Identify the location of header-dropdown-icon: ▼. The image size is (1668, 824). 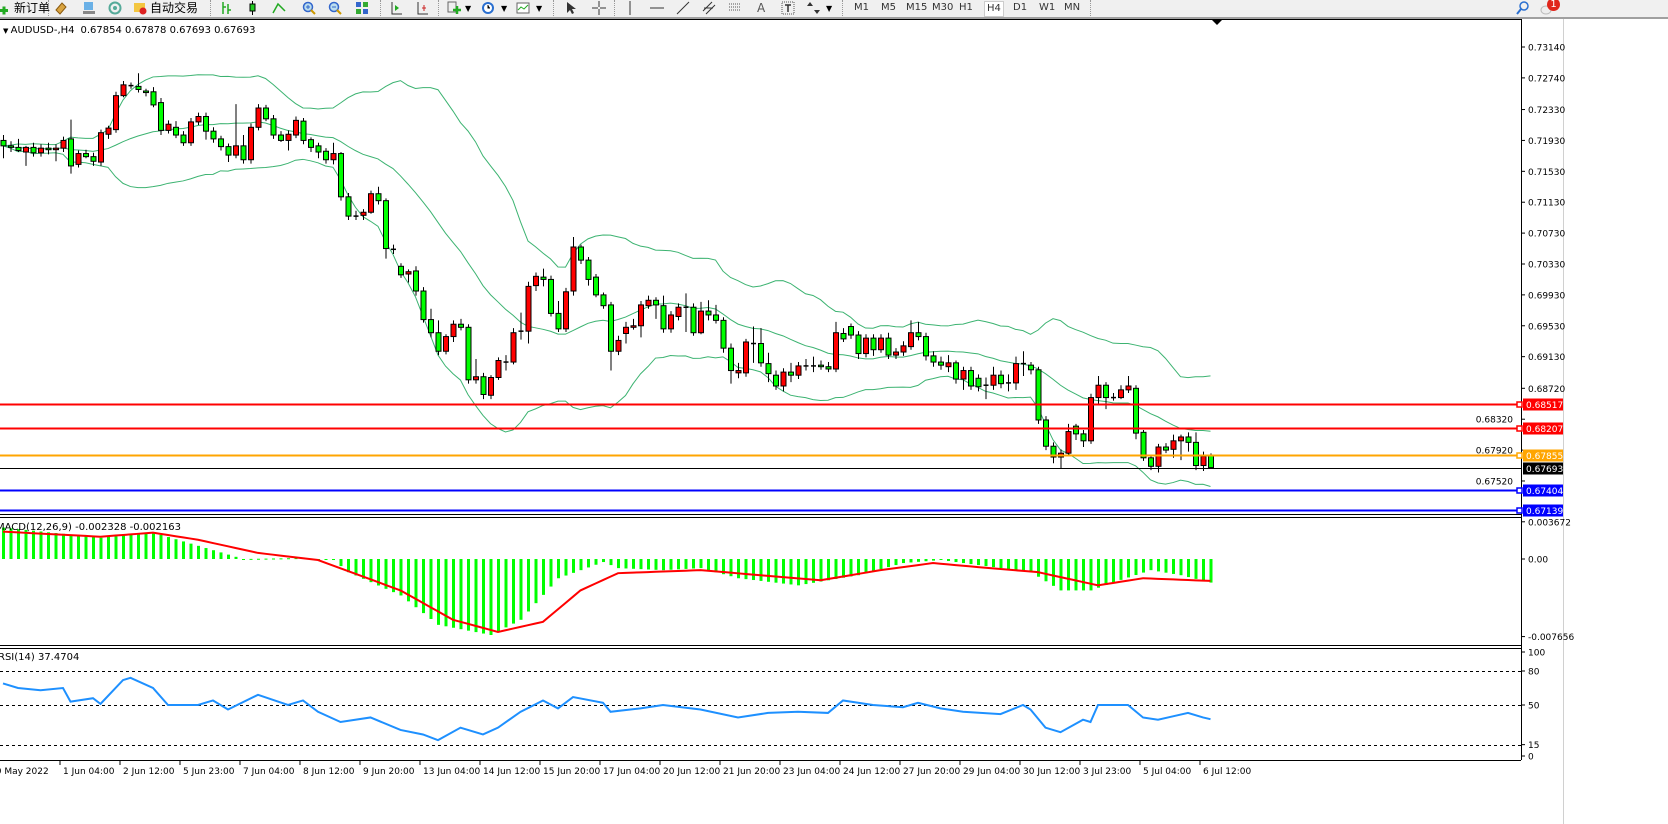
(7, 31).